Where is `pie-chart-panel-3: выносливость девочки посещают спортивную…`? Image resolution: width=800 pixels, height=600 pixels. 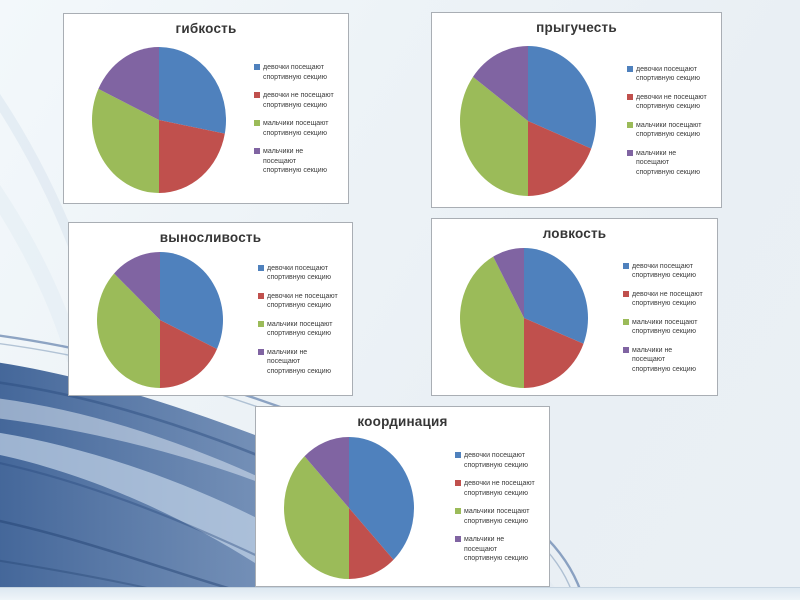 pie-chart-panel-3: выносливость девочки посещают спортивную… is located at coordinates (210, 309).